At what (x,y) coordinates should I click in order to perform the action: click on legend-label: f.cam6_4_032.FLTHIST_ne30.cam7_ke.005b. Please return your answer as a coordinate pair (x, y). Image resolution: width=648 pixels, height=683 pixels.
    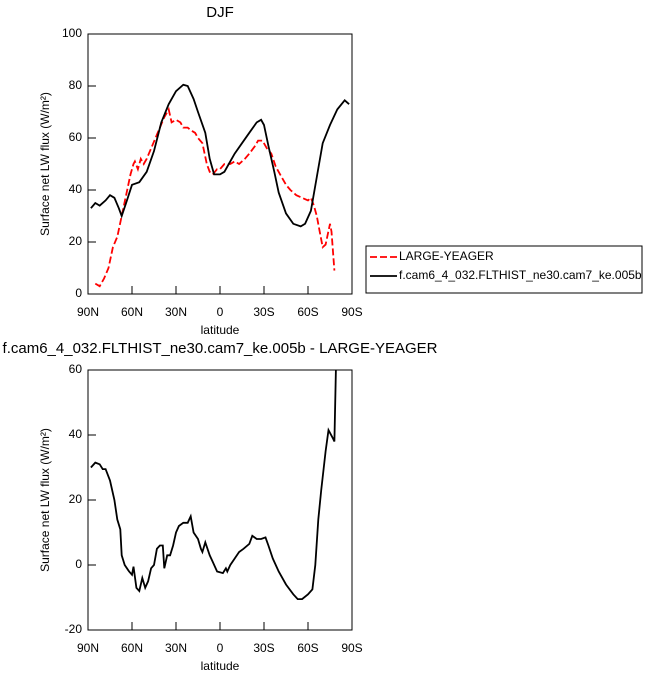
    Looking at the image, I should click on (520, 275).